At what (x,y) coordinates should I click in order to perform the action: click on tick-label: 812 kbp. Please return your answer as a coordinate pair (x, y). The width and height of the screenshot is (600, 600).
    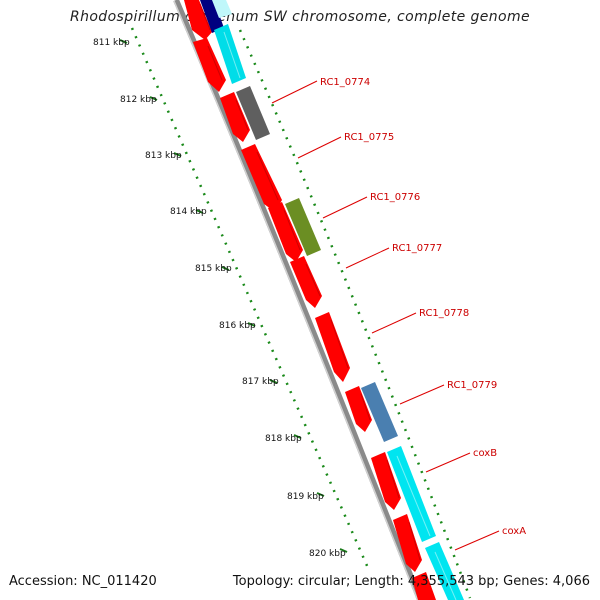
    Looking at the image, I should click on (138, 100).